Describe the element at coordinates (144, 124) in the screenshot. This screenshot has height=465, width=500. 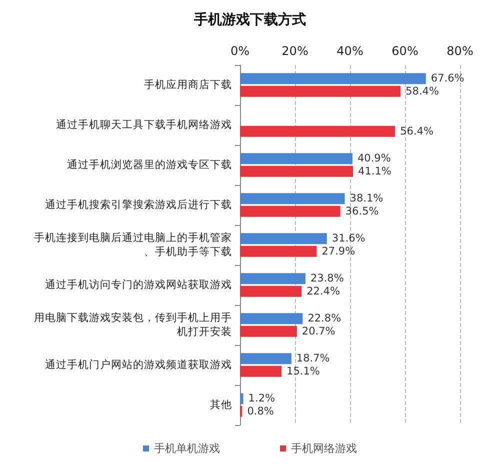
I see `y-tick-label: 通过手机聊天工具下载手机网络游戏` at that location.